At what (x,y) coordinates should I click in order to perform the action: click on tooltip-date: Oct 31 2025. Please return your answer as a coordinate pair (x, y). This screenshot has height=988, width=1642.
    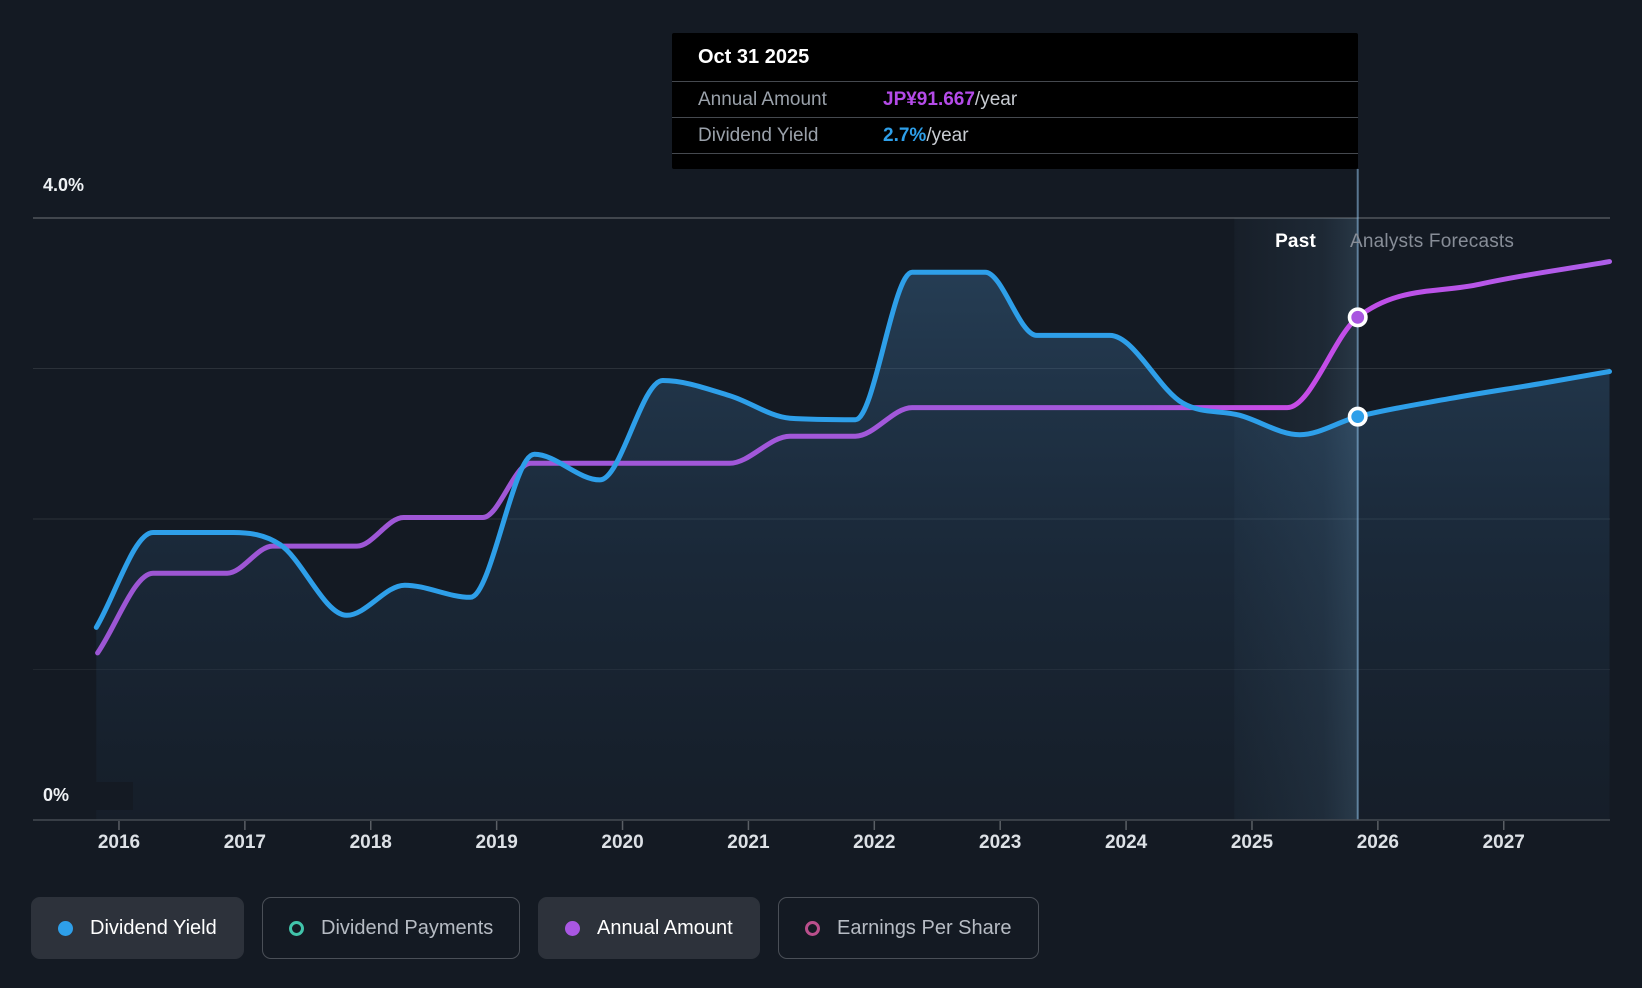
    Looking at the image, I should click on (754, 56).